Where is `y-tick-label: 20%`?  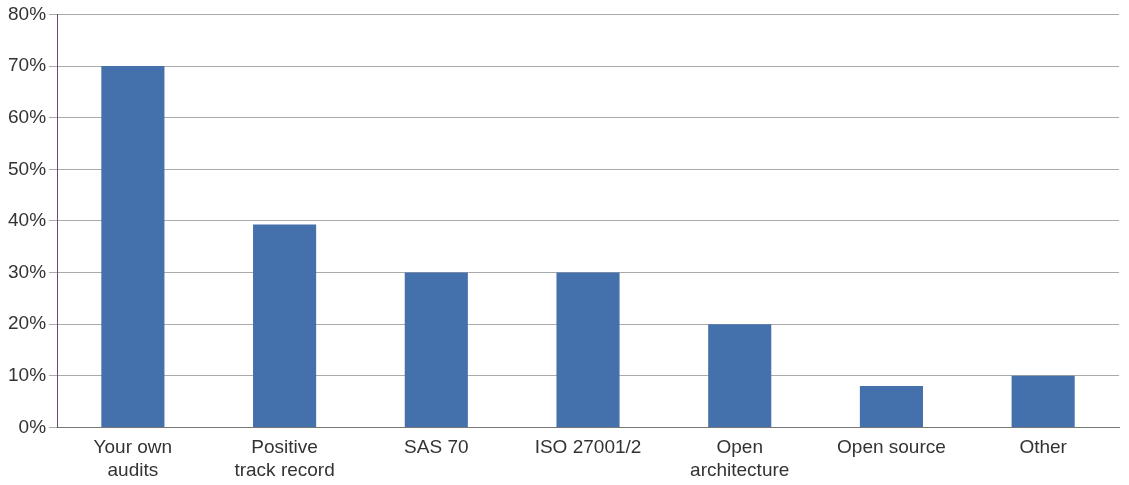 y-tick-label: 20% is located at coordinates (27, 323).